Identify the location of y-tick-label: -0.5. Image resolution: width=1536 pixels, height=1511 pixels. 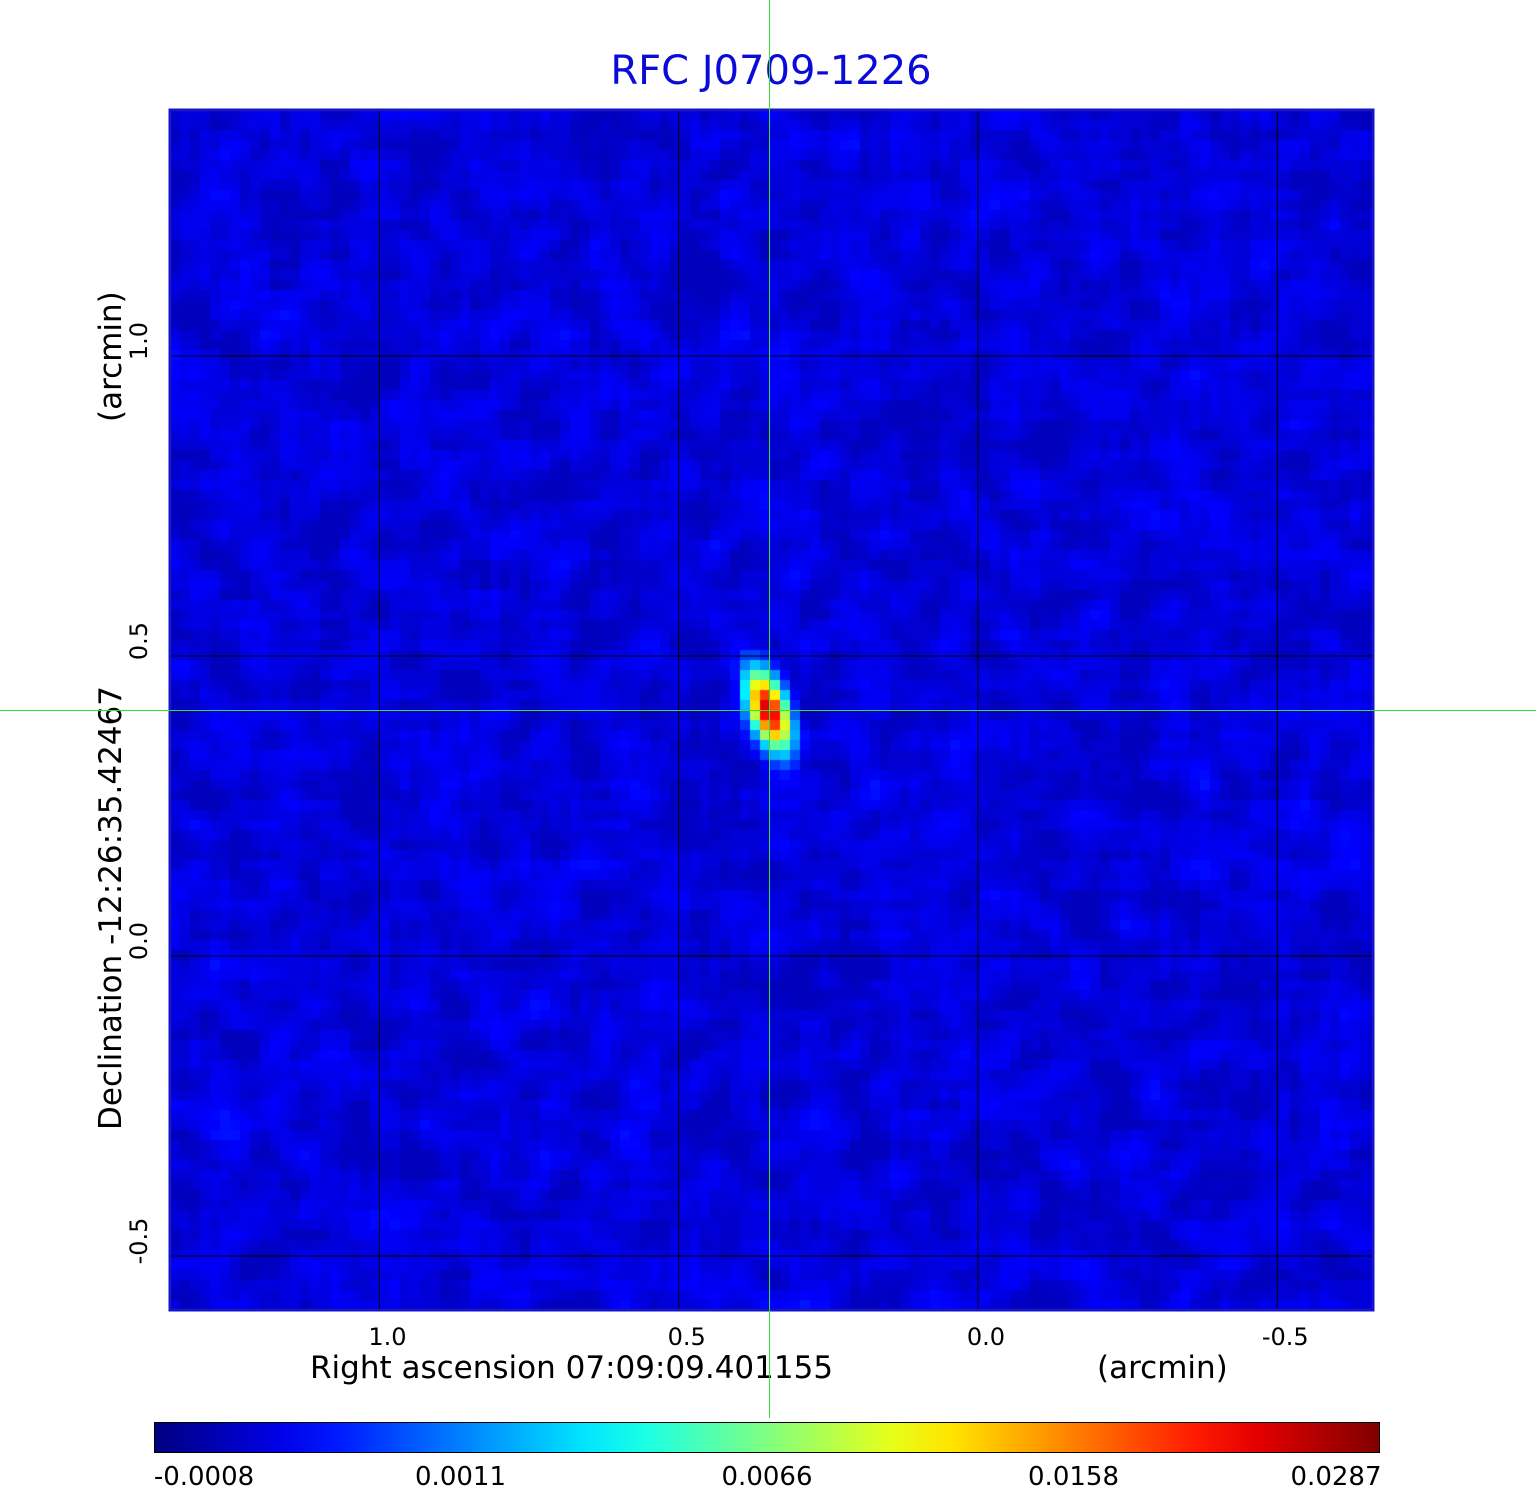
(139, 1241).